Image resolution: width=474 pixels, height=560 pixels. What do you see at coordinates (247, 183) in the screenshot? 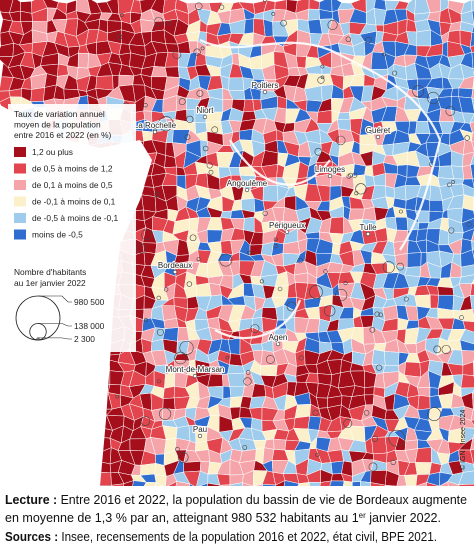
I see `city-label: Angoulême` at bounding box center [247, 183].